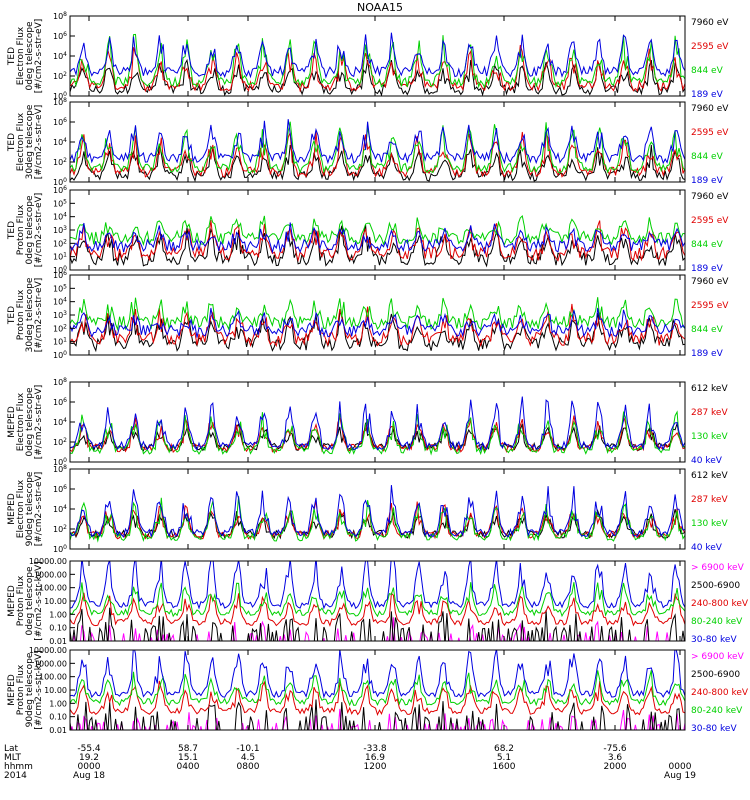 The height and width of the screenshot is (800, 750). I want to click on legend-7-5: 30-80 keV, so click(714, 640).